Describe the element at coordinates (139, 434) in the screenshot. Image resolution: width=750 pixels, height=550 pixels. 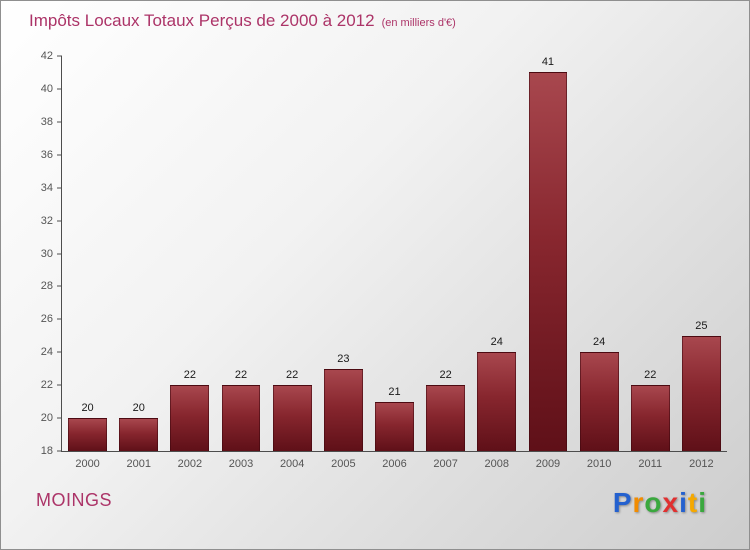
I see `bar-2001` at that location.